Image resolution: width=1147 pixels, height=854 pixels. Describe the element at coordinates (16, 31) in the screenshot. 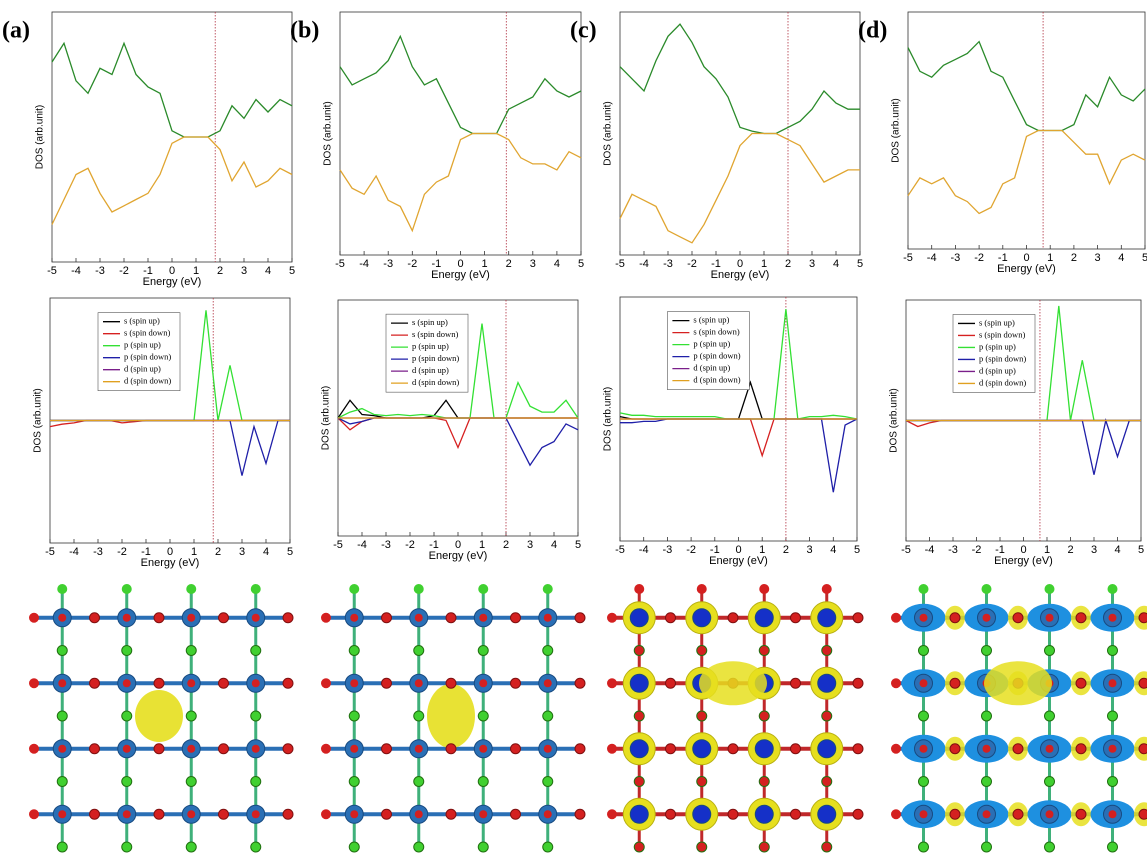

I see `panel-label: (a)` at that location.